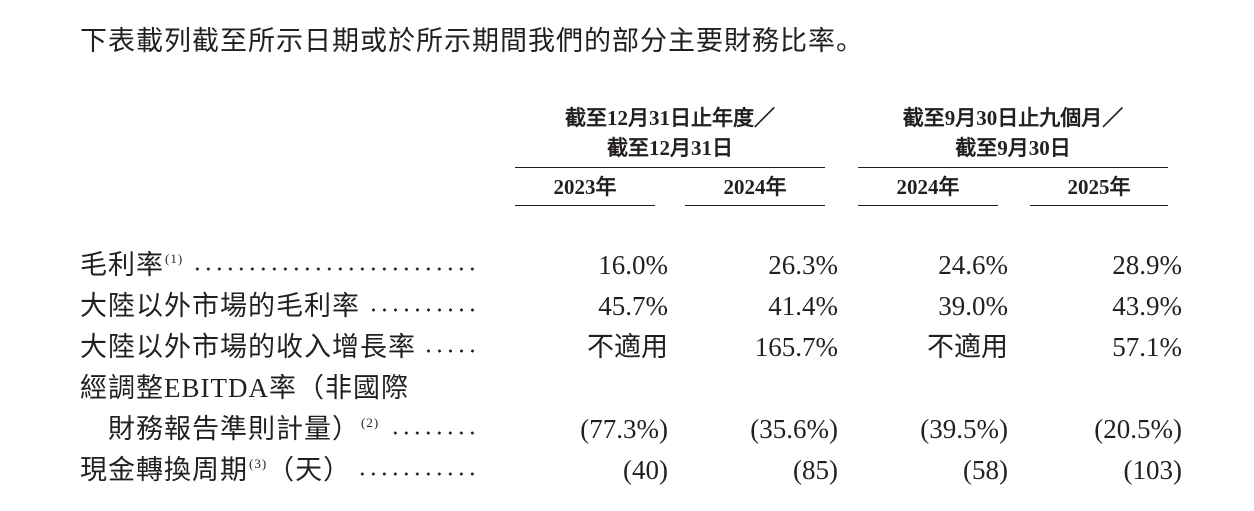 The width and height of the screenshot is (1254, 511). I want to click on cell-value: 26.3%, so click(803, 265).